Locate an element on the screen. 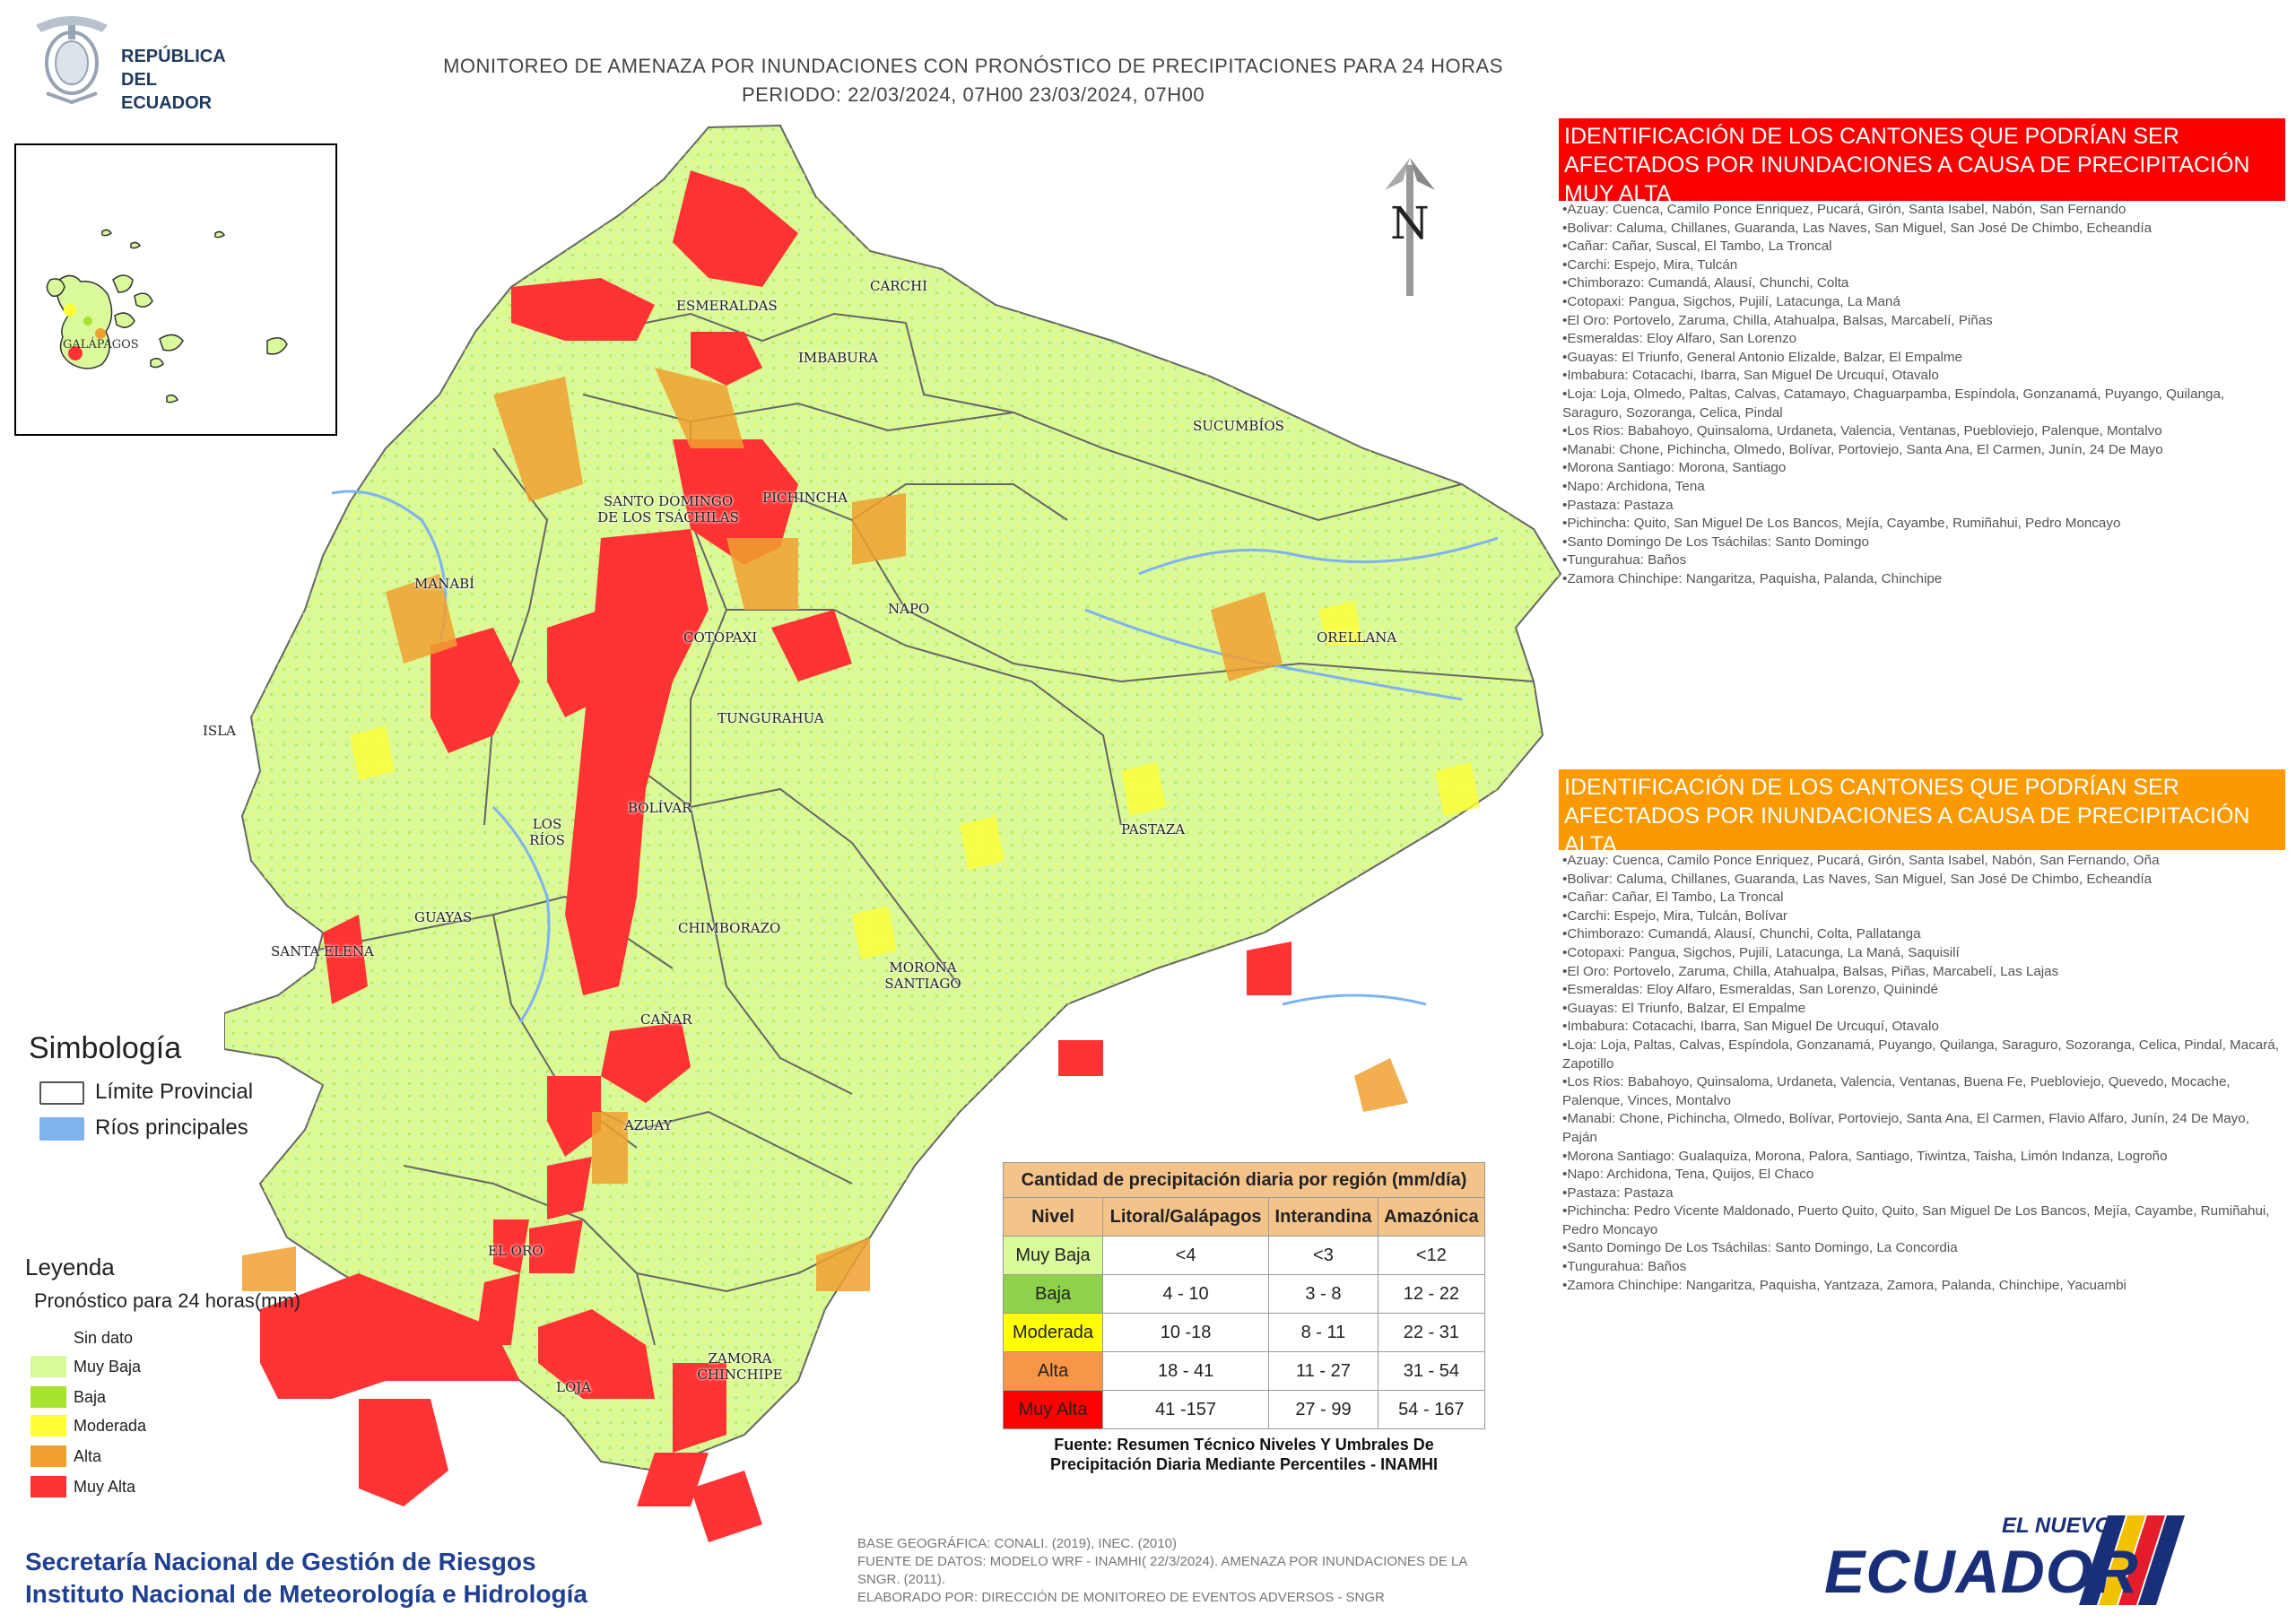  legend-label: Sin dato is located at coordinates (104, 1338).